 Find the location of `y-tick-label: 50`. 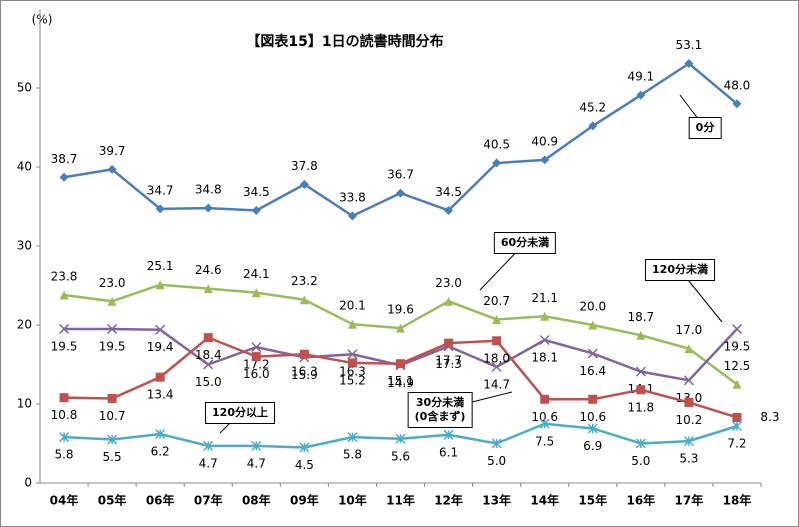

y-tick-label: 50 is located at coordinates (24, 88).